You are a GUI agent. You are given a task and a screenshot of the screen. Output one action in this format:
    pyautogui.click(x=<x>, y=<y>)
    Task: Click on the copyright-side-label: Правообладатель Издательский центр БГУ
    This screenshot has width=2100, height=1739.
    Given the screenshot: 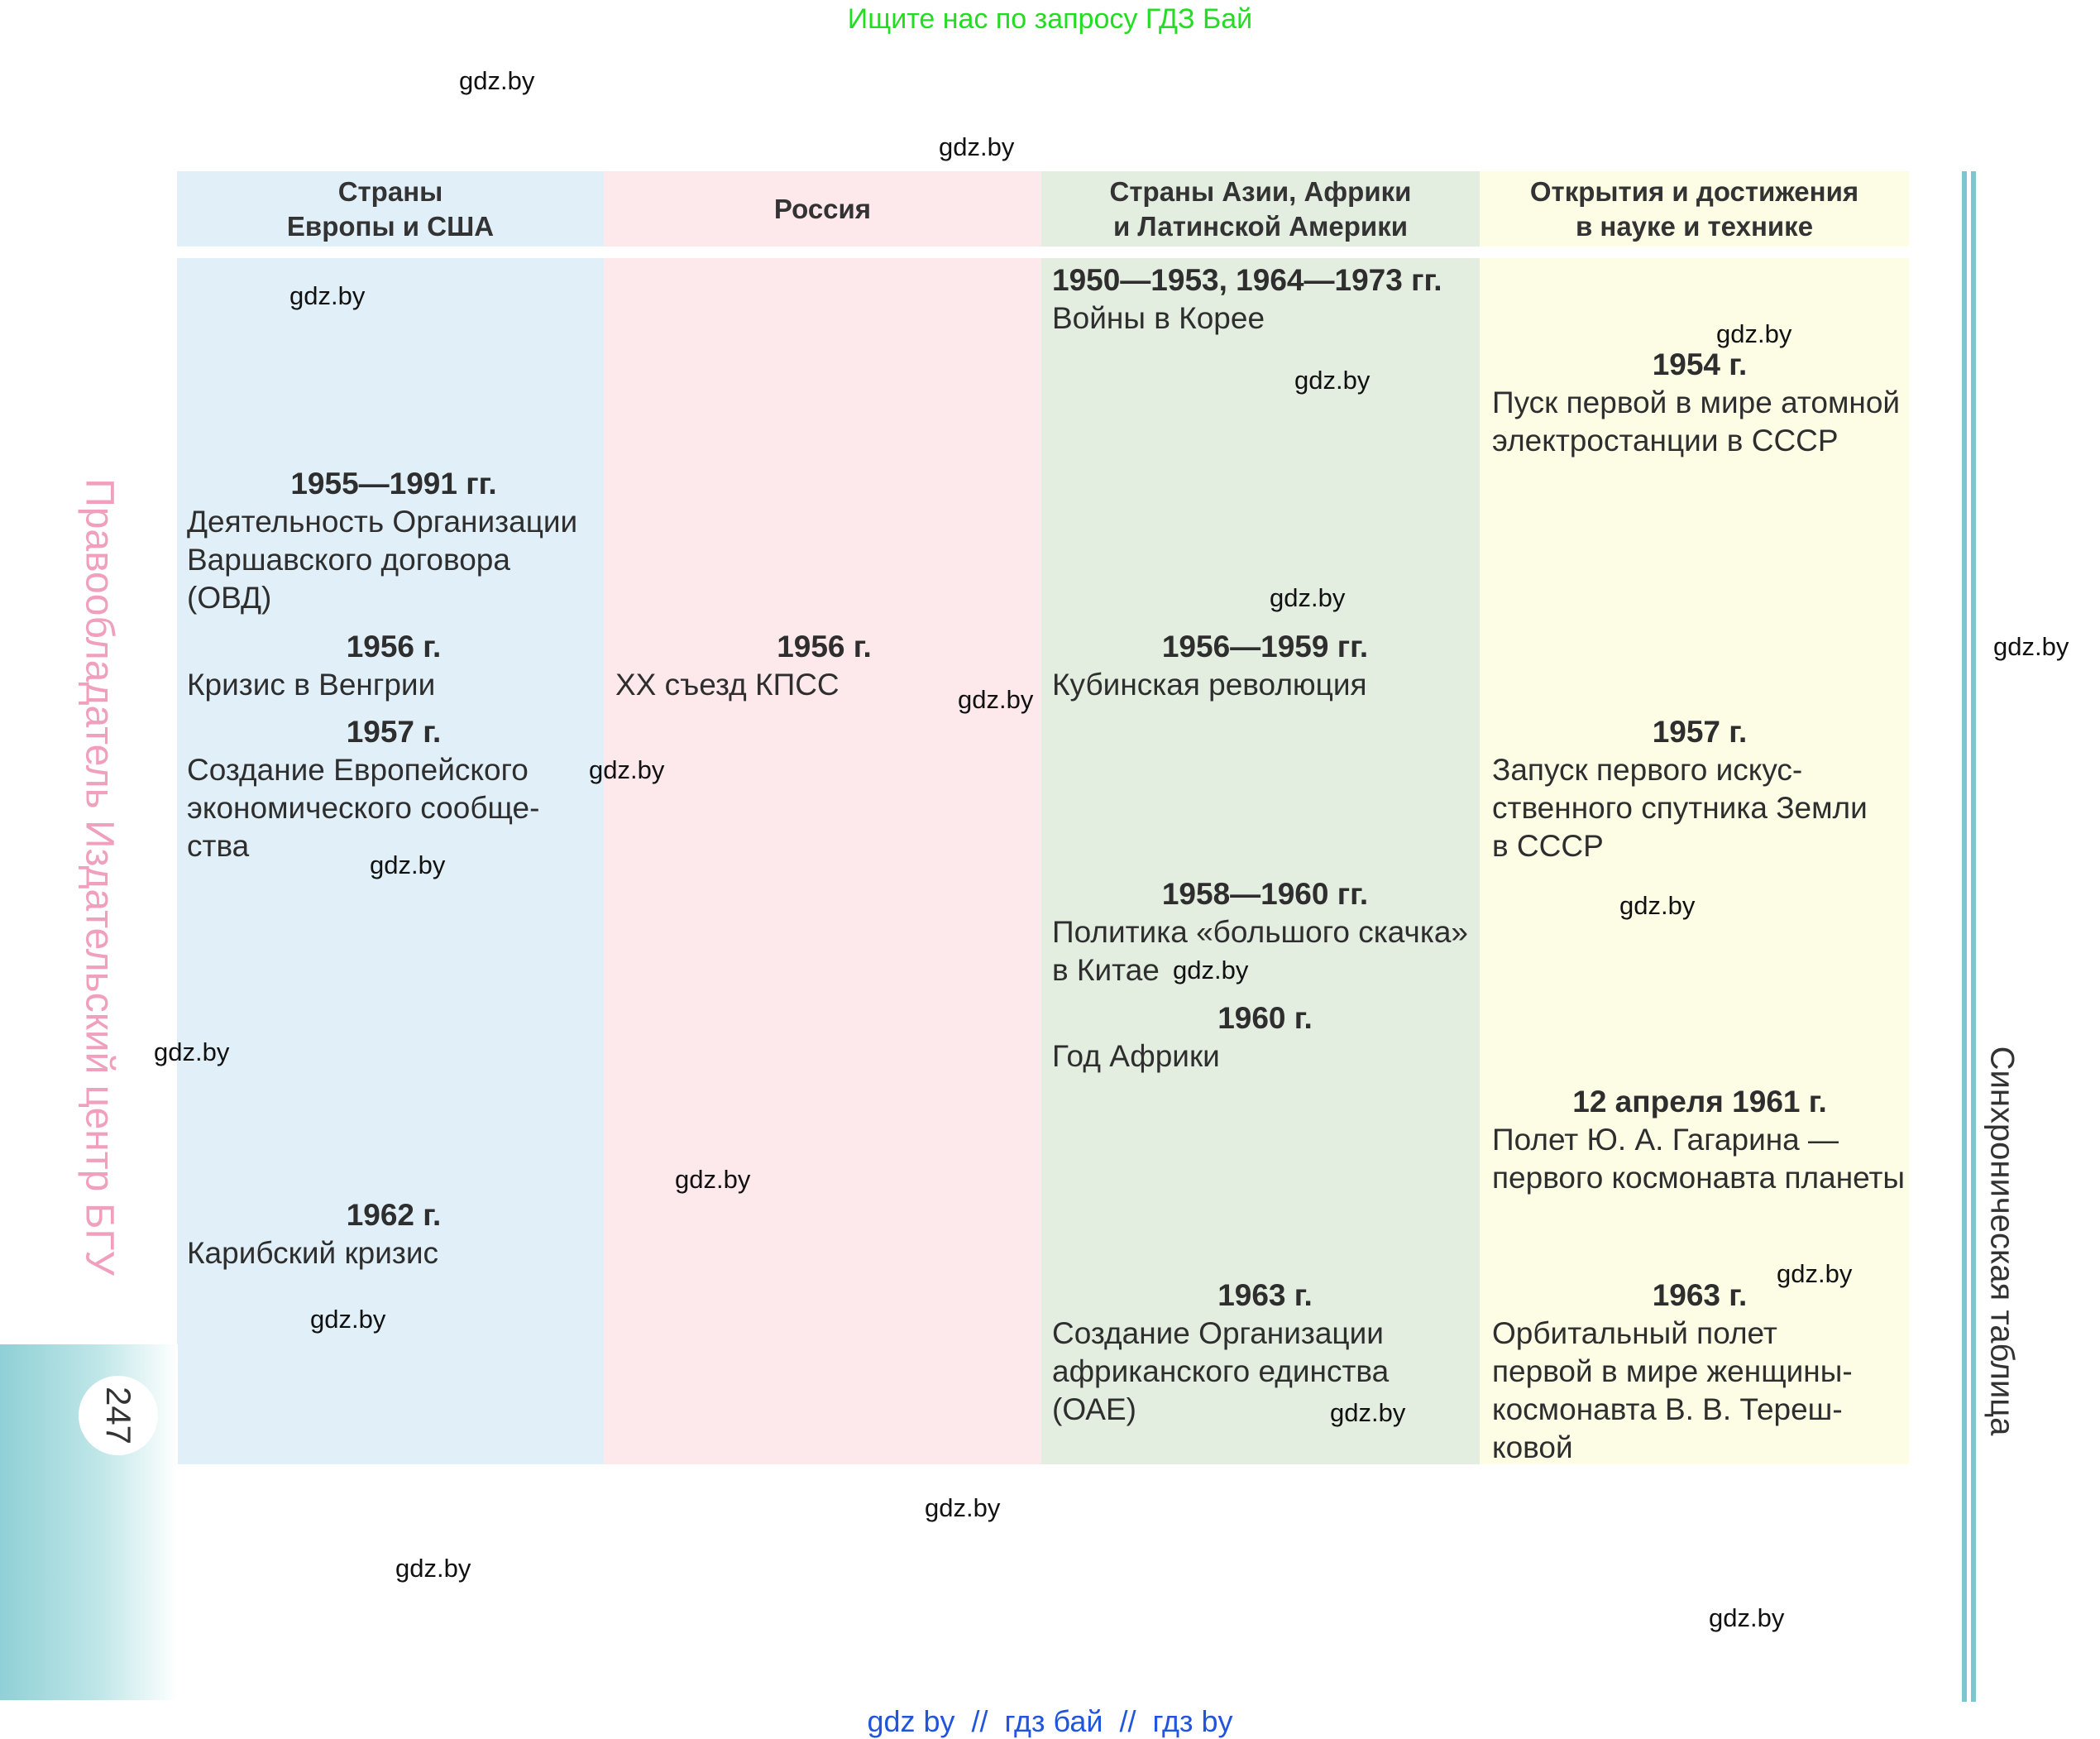 What is the action you would take?
    pyautogui.click(x=99, y=877)
    